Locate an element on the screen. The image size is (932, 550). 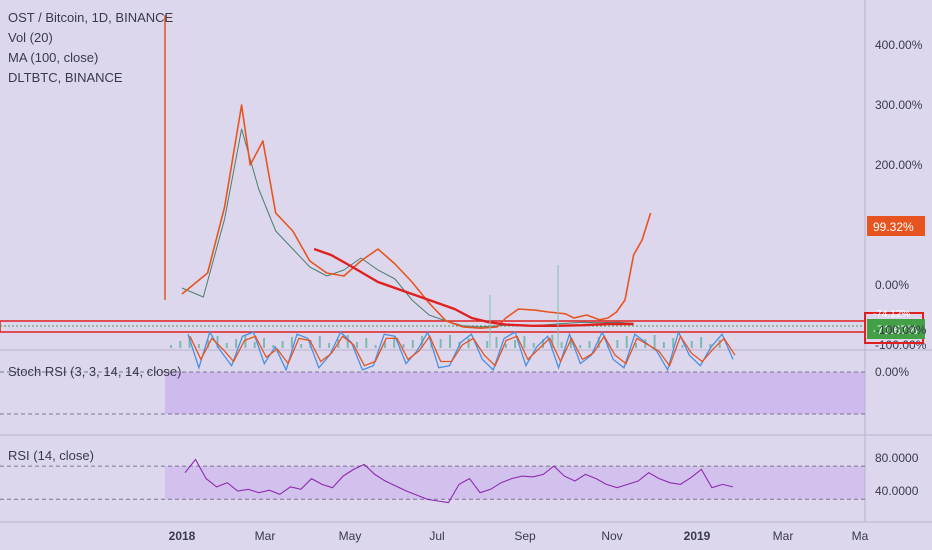
rsi-y-tick-label: 40.0000 is located at coordinates (897, 491).